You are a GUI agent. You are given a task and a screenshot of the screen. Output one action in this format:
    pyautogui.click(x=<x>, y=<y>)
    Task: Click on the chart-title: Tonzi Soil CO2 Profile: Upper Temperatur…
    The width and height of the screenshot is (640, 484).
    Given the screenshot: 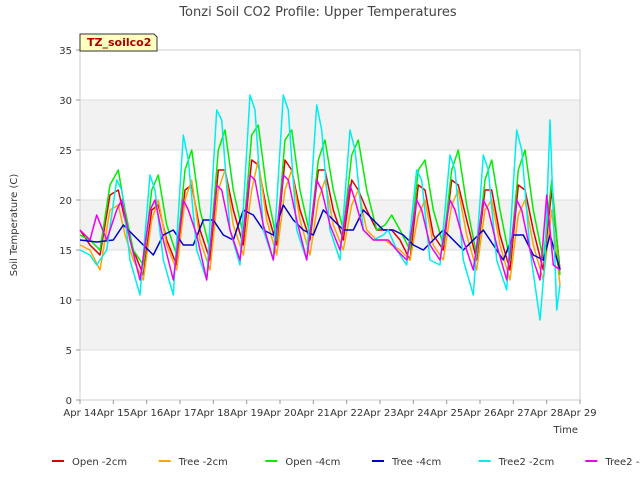 What is the action you would take?
    pyautogui.click(x=317, y=12)
    